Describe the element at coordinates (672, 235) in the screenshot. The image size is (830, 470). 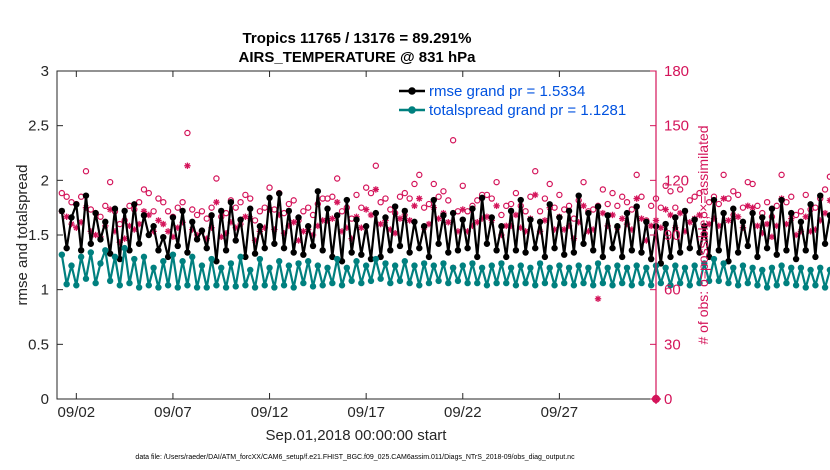
I see `y-tick-right-label: 90` at that location.